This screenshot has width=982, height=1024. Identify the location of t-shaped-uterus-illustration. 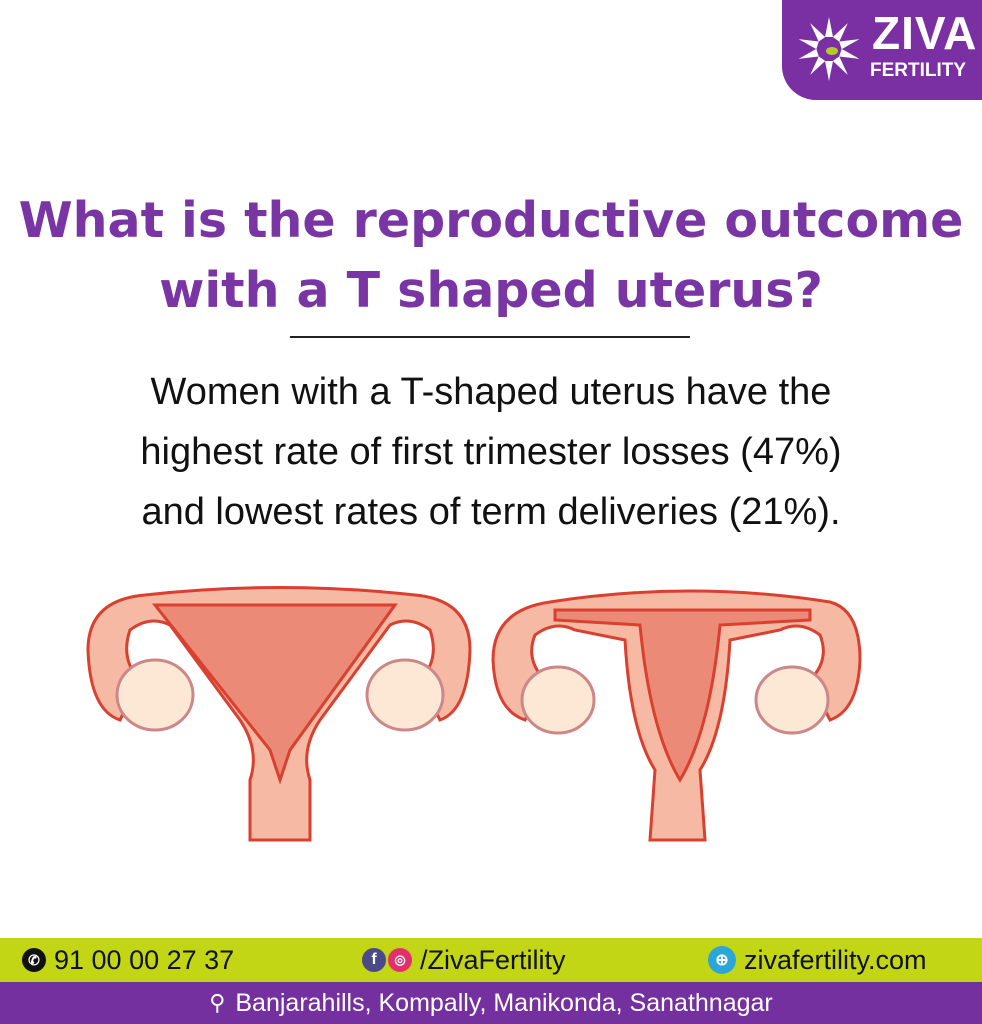
(279, 714).